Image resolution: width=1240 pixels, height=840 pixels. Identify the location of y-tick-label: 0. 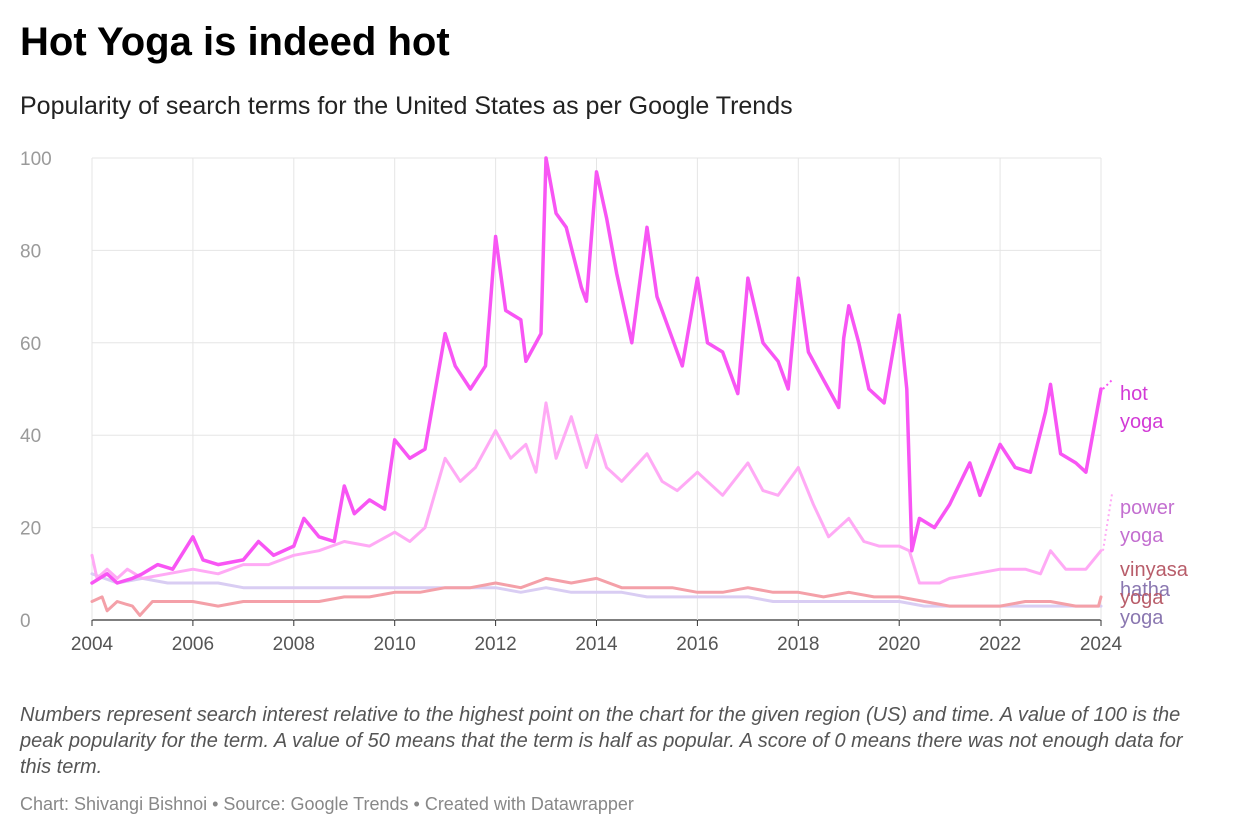
(25, 621).